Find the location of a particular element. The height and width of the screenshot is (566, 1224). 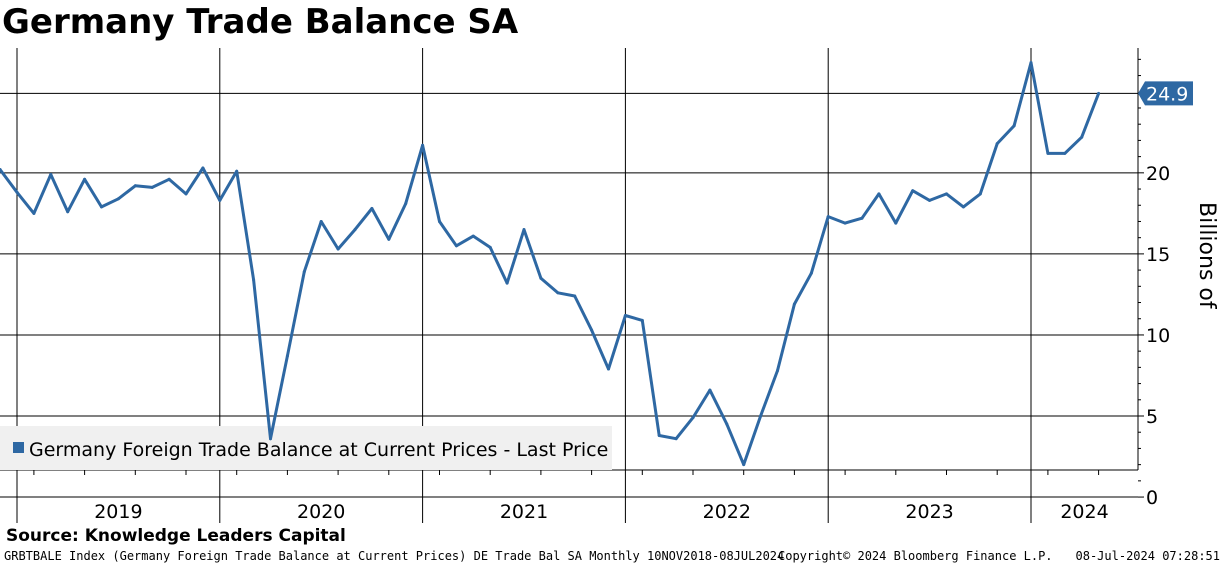

x-axis: 2019 2020 2021 2022 2023 2024 is located at coordinates (569, 496).